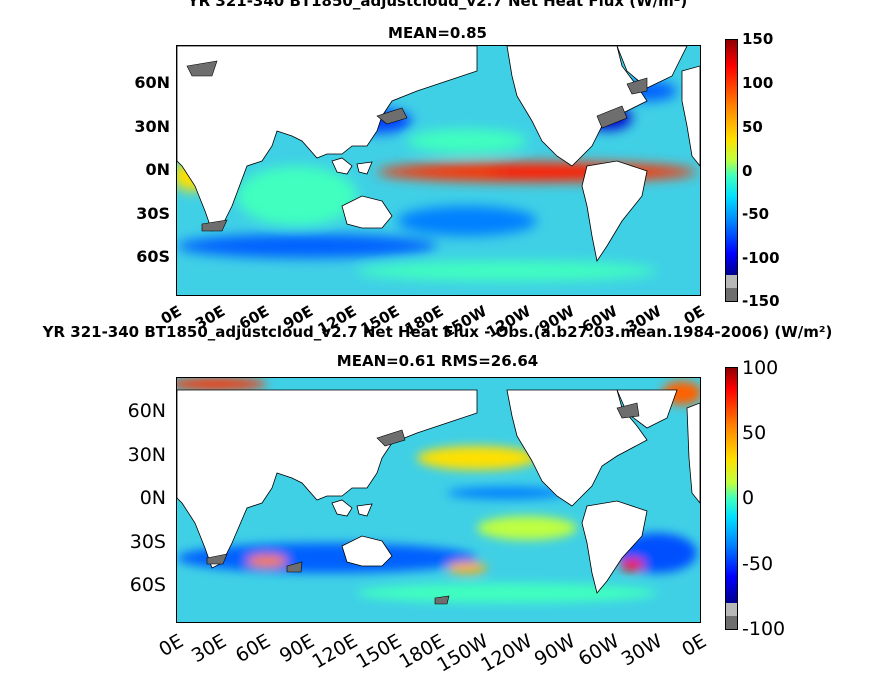  What do you see at coordinates (758, 39) in the screenshot?
I see `panel1-colorbar-tick: 150` at bounding box center [758, 39].